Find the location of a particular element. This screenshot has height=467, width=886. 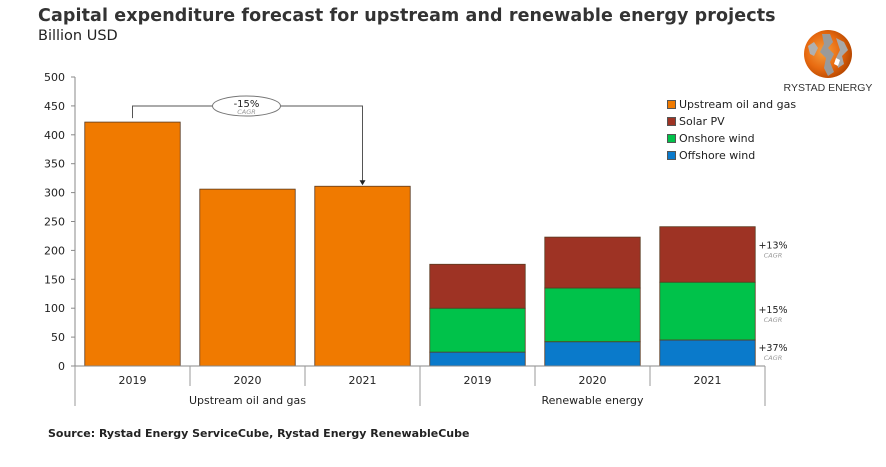

y-tick-label: 450 is located at coordinates (54, 106).